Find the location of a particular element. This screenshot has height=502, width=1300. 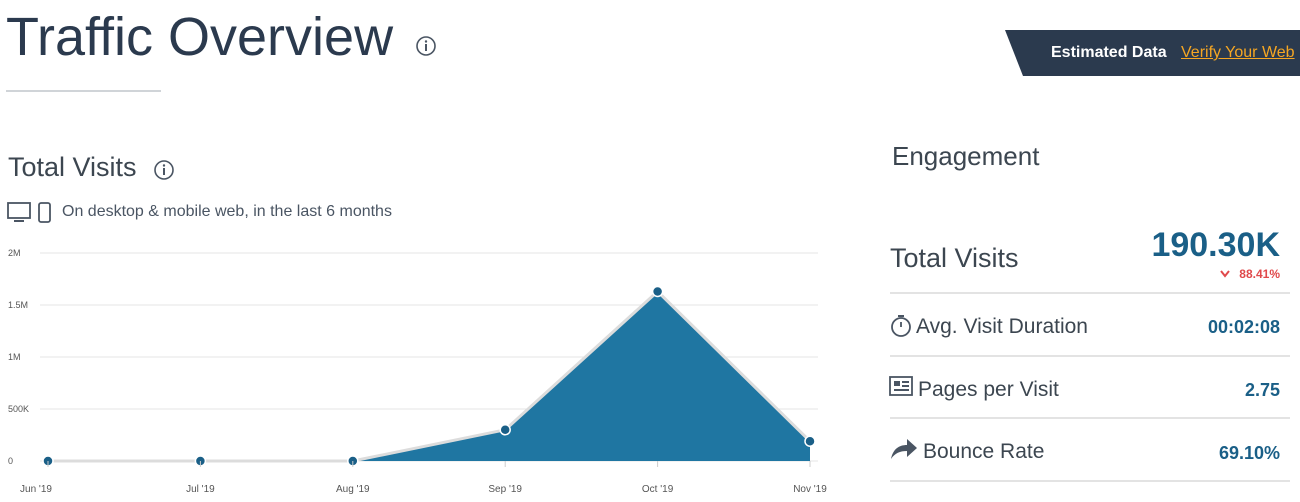

total-label: Total Visits is located at coordinates (954, 258).